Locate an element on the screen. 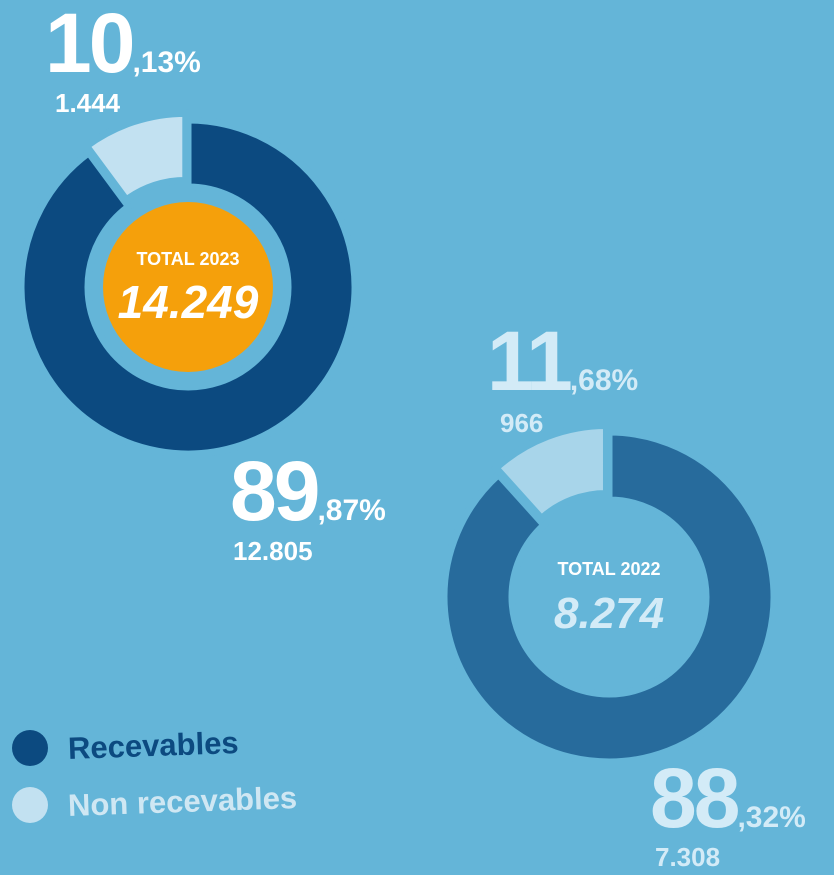  legend-label: Non recevables is located at coordinates (182, 801).